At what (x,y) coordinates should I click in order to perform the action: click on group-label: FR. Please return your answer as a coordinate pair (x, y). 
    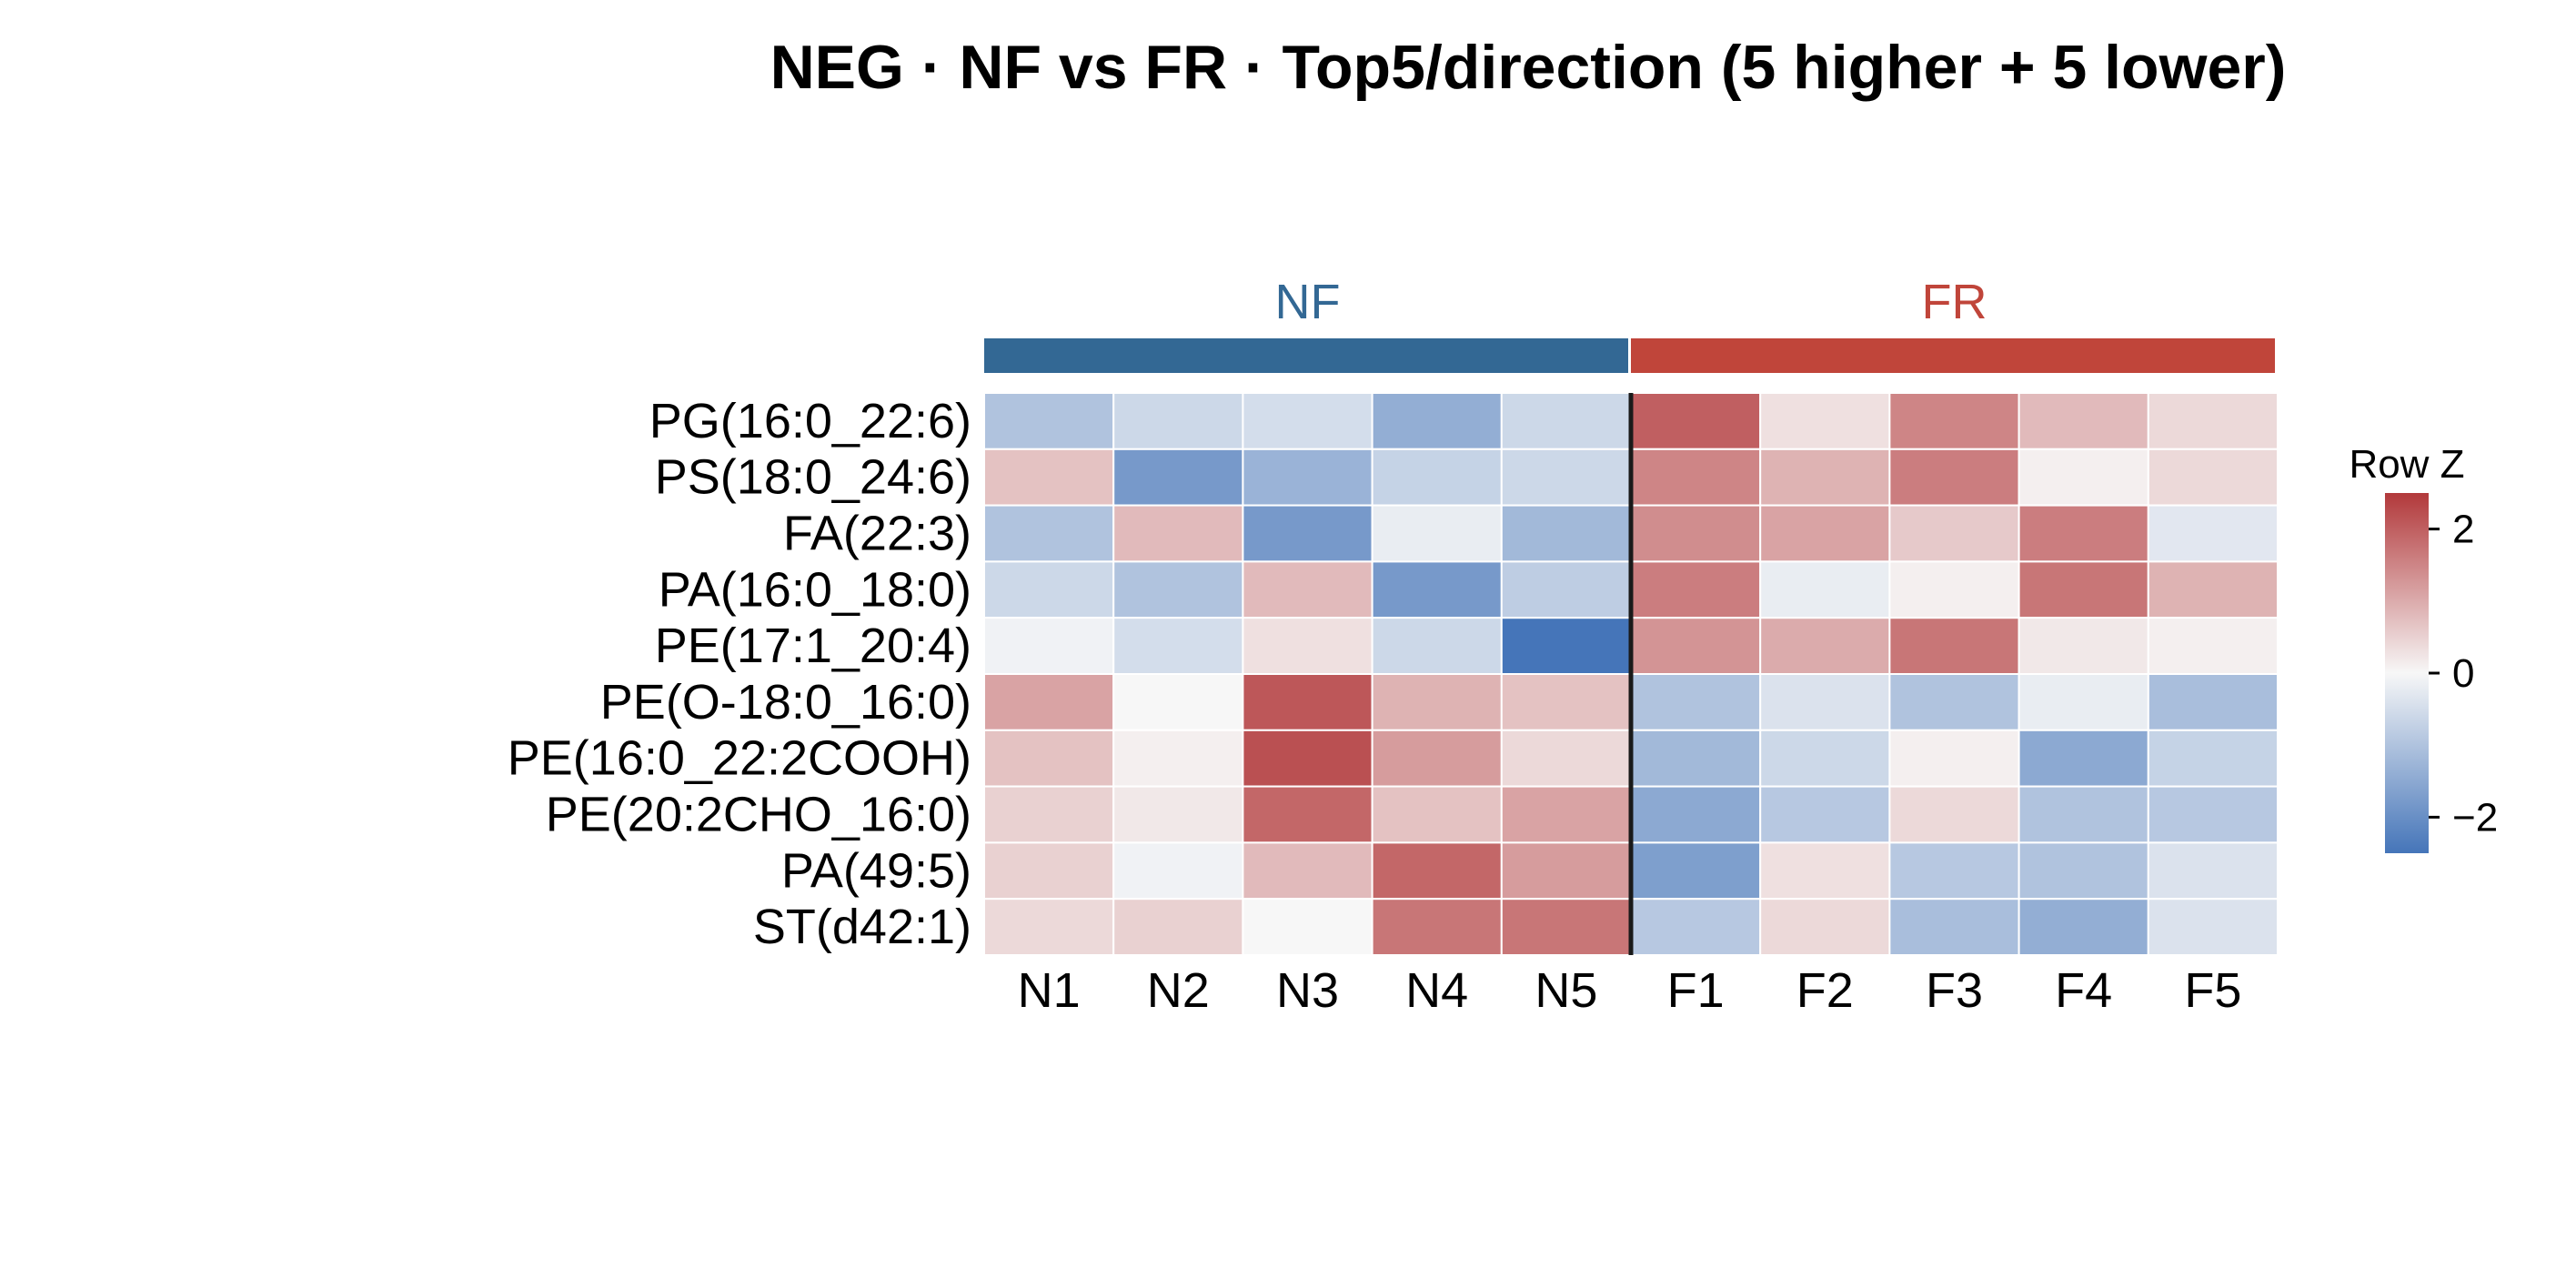
    Looking at the image, I should click on (1954, 302).